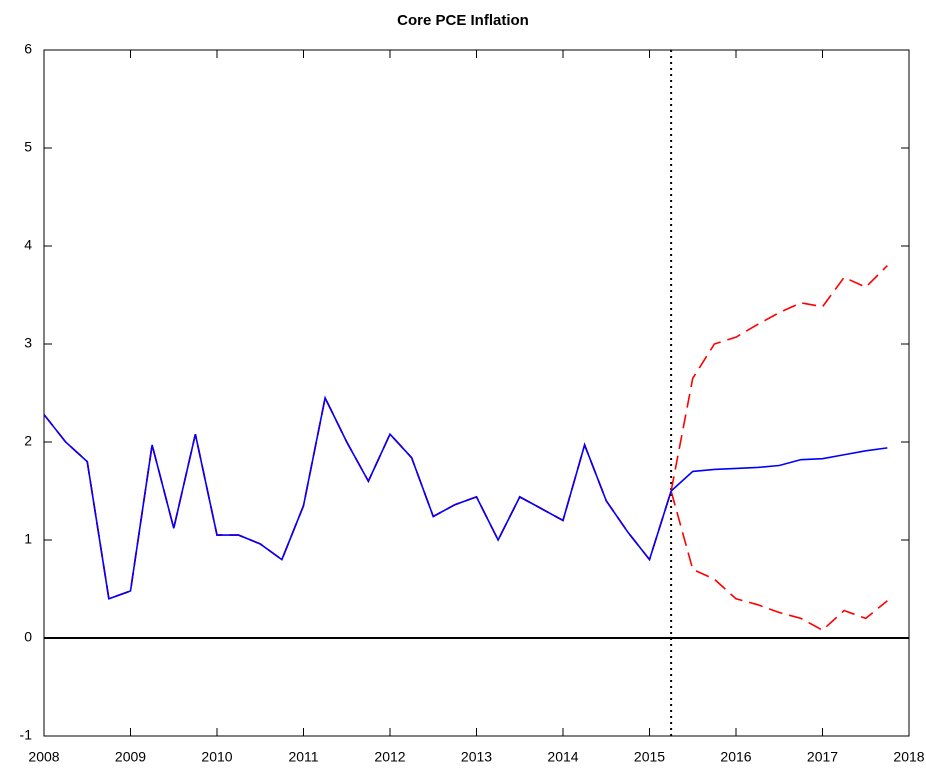  I want to click on x-tick-label: 2018, so click(908, 757).